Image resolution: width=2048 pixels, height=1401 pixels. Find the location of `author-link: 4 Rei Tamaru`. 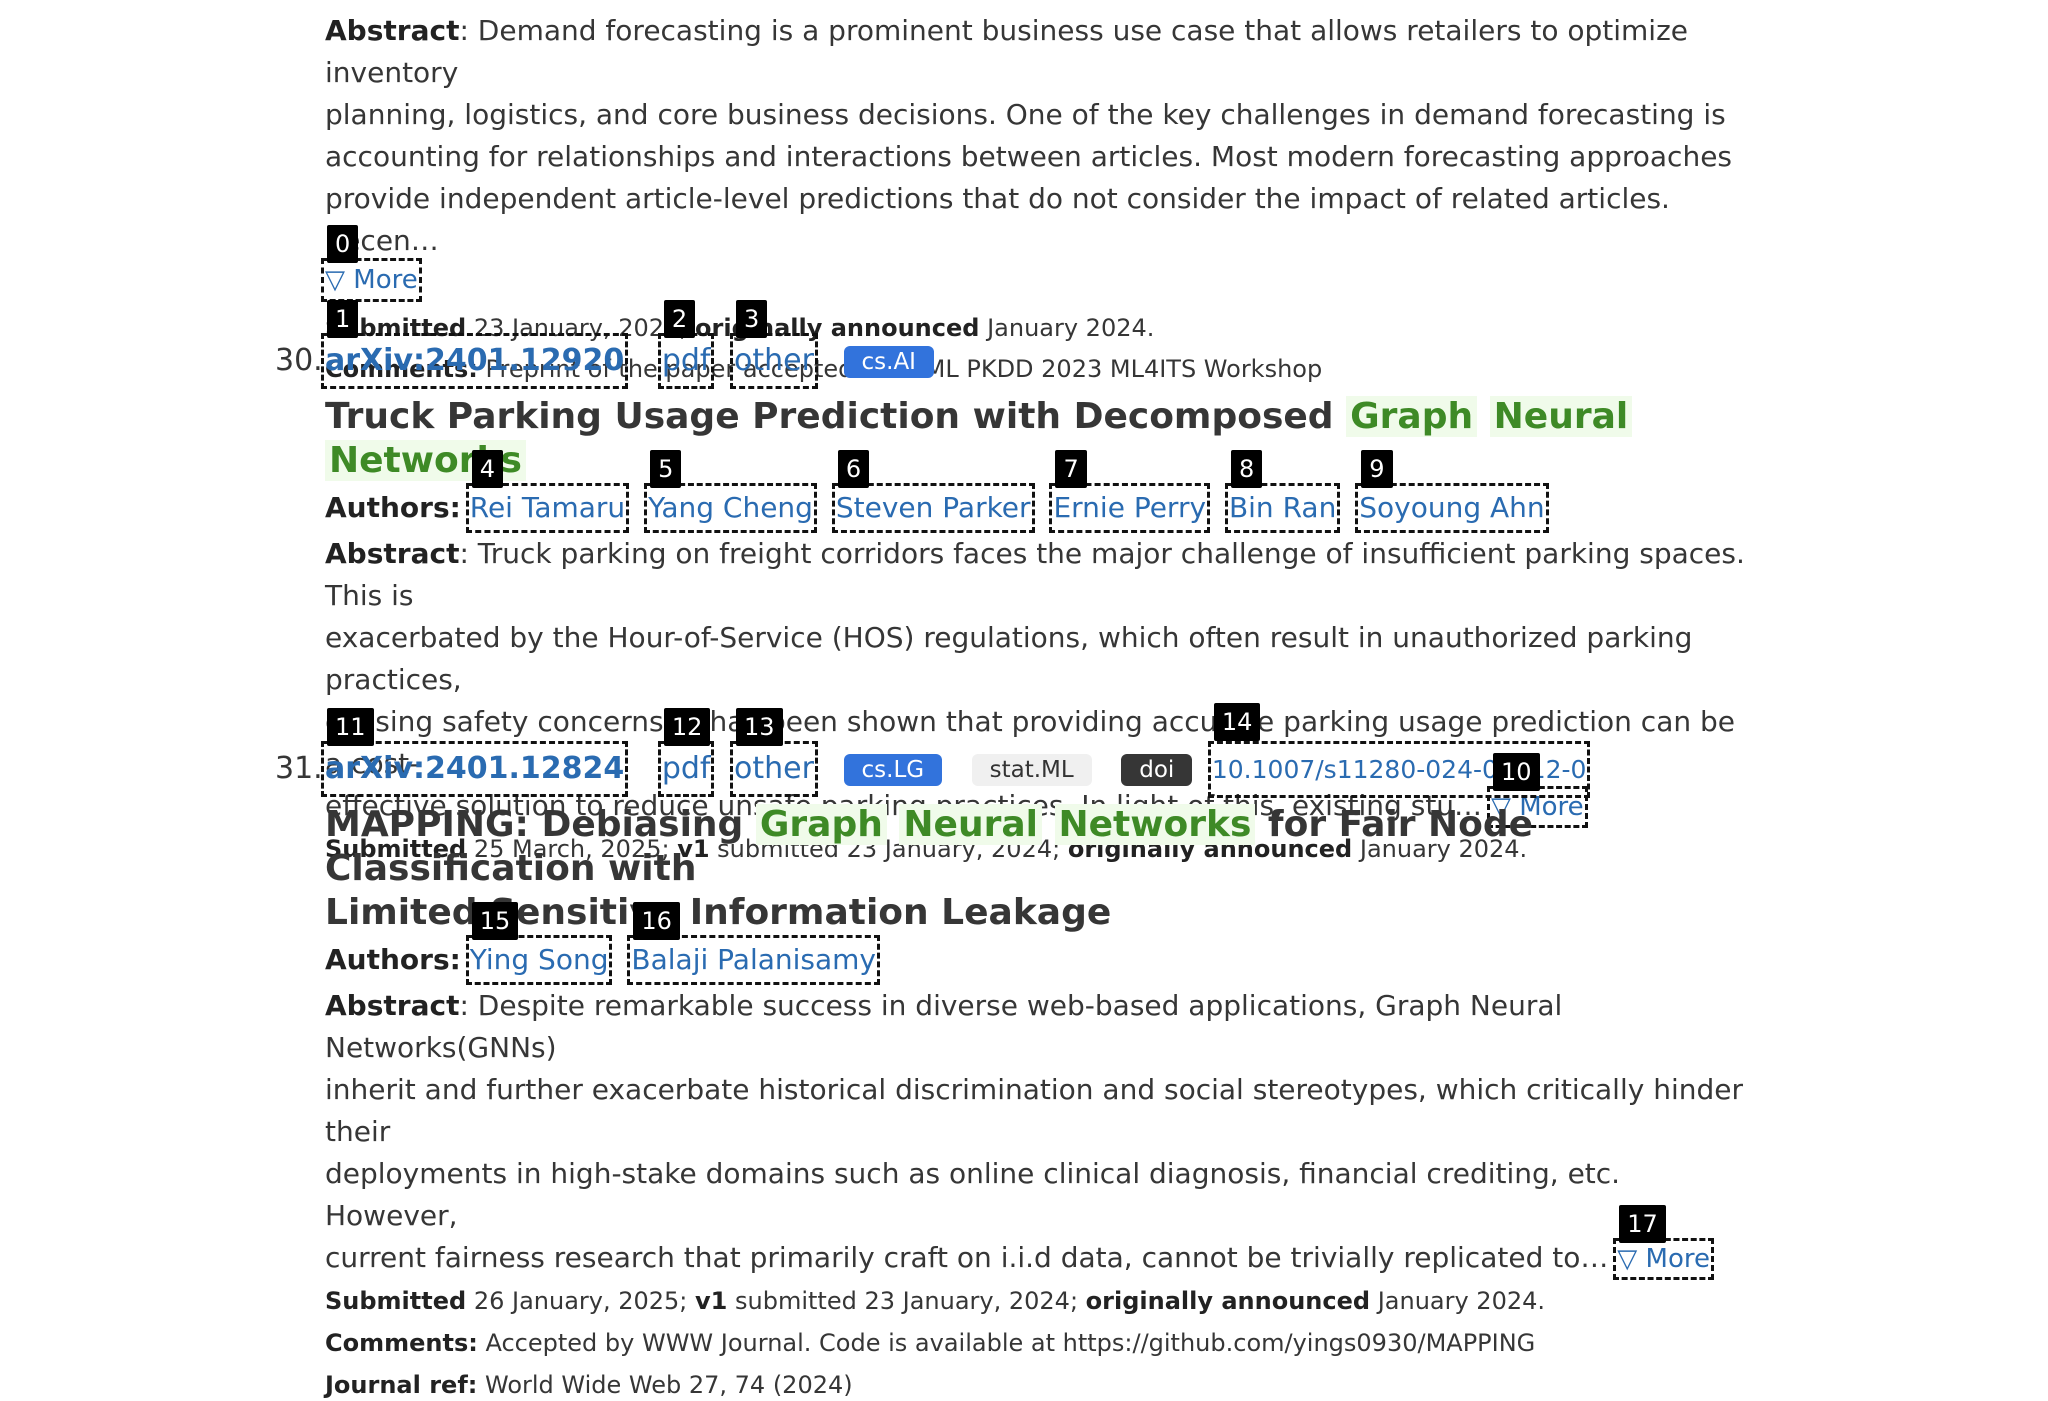

author-link: 4 Rei Tamaru is located at coordinates (547, 491).